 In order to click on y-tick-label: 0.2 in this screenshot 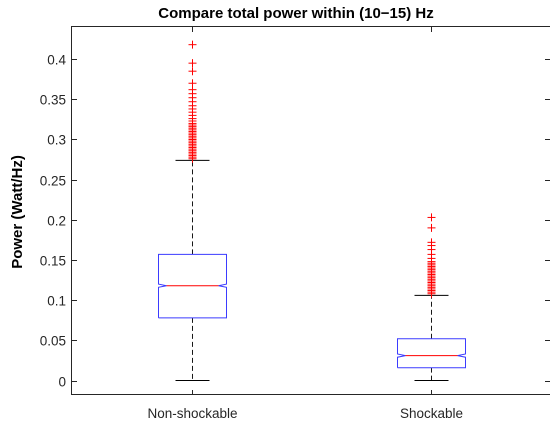, I will do `click(56, 221)`.